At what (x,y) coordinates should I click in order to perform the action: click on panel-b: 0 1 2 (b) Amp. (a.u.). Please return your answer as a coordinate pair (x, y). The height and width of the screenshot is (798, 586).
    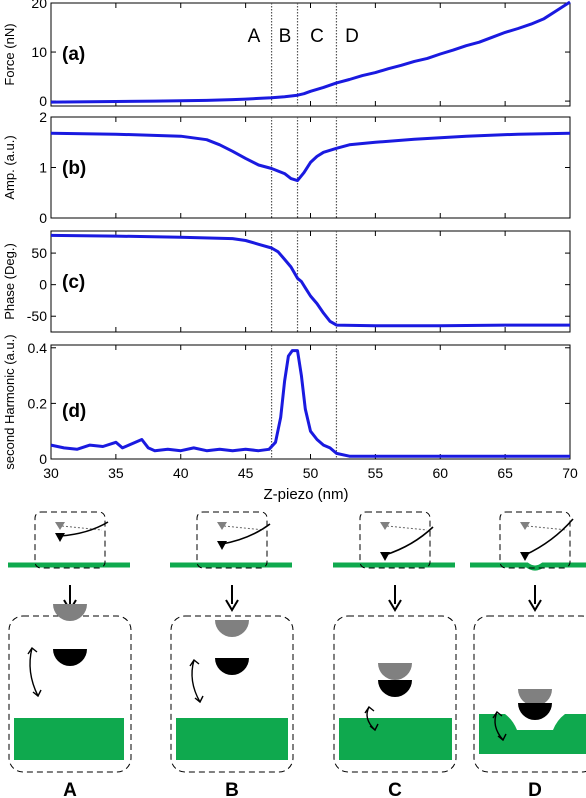
    Looking at the image, I should click on (286, 167).